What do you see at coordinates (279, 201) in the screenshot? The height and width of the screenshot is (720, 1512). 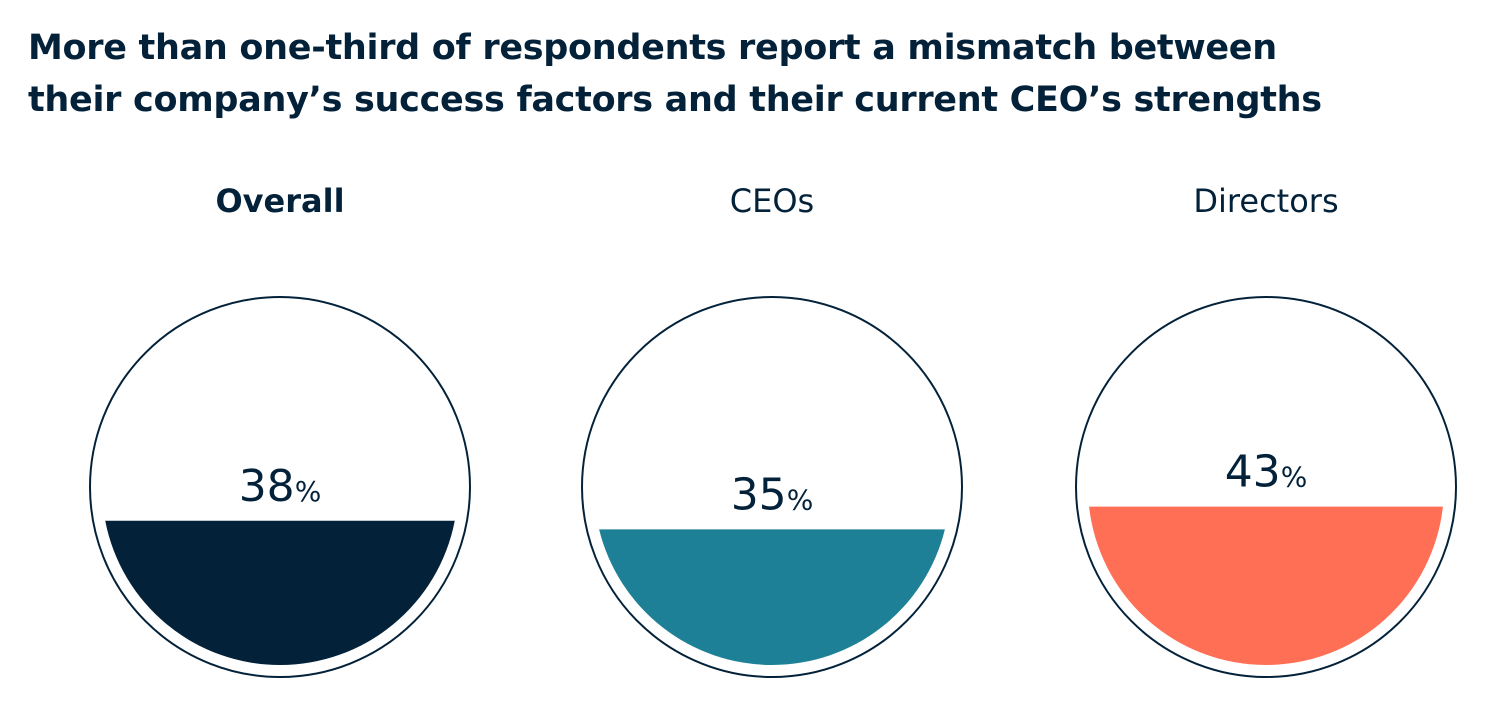 I see `category-label: Overall` at bounding box center [279, 201].